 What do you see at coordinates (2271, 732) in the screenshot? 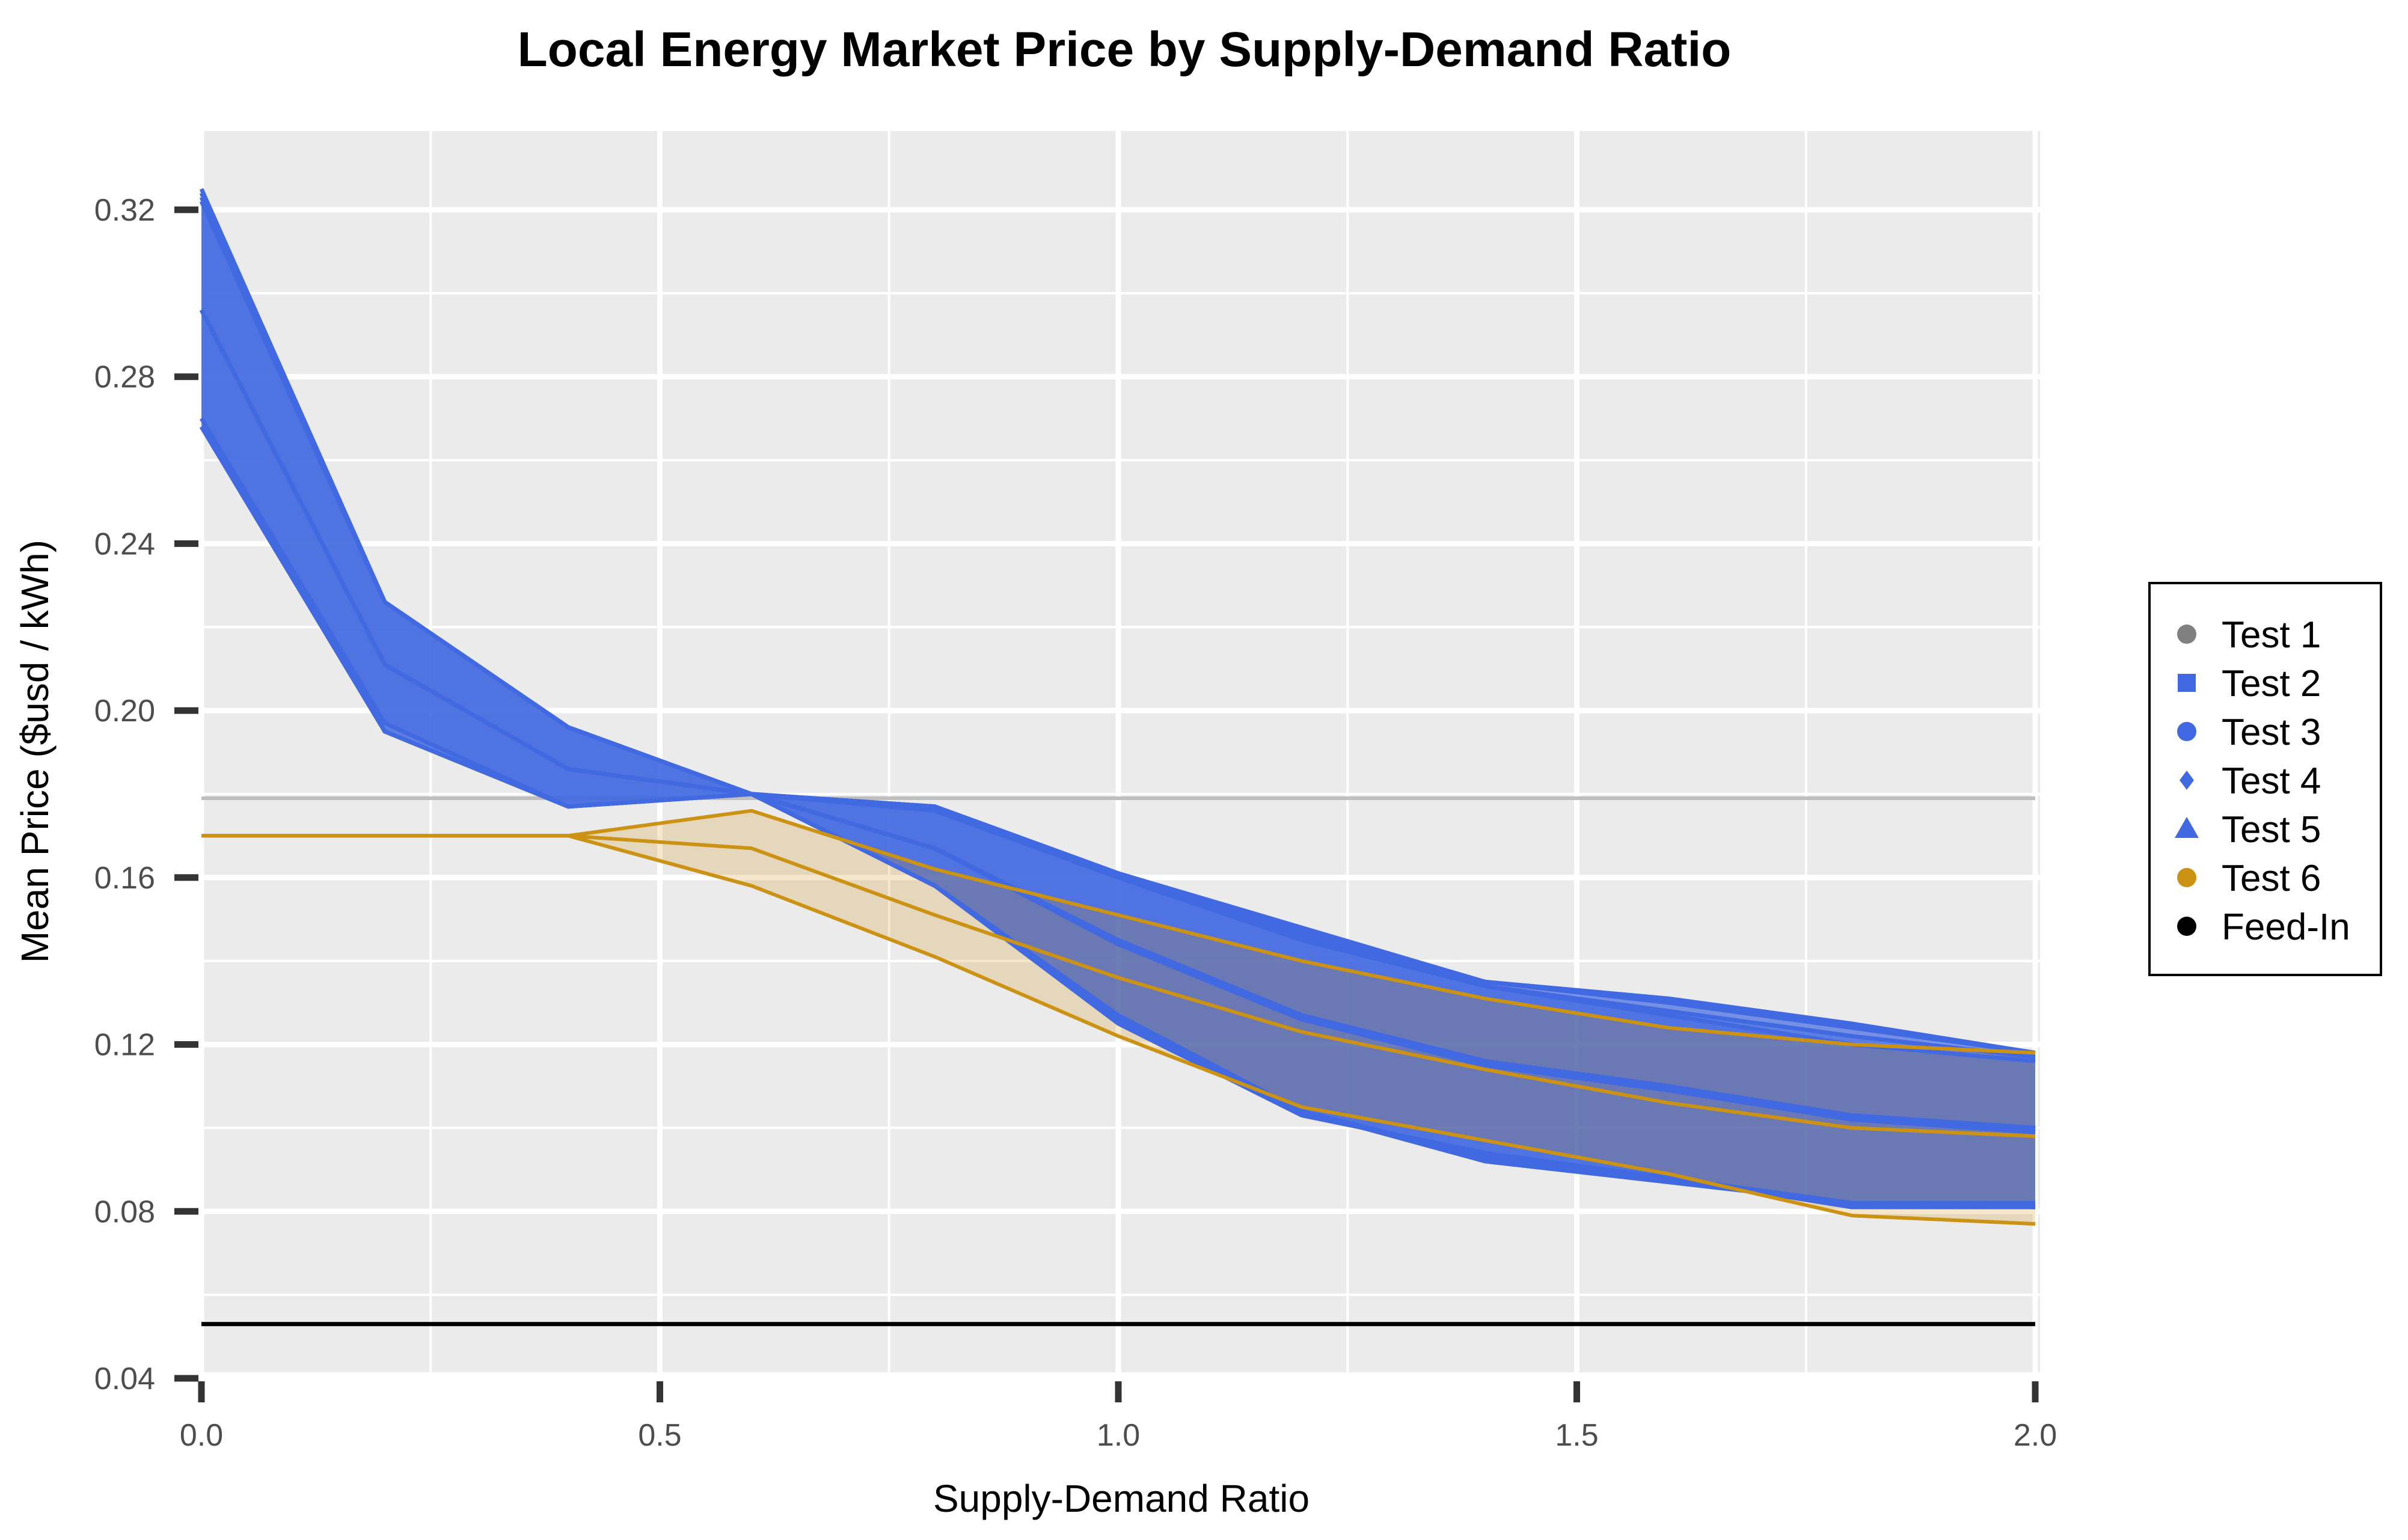
I see `legend-label-test-3: Test 3` at bounding box center [2271, 732].